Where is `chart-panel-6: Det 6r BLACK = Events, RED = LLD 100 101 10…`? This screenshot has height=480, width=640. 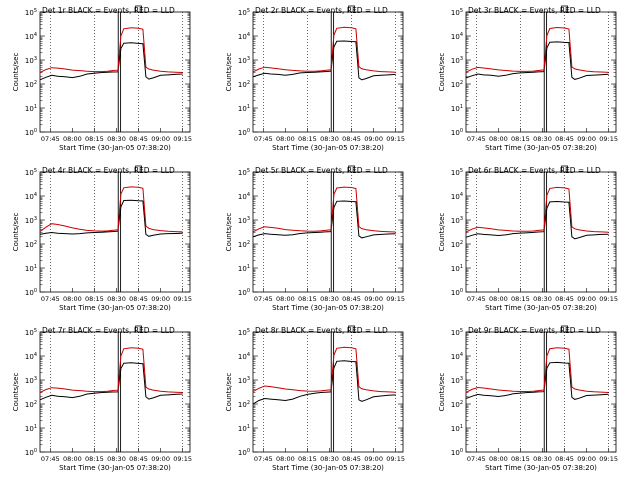 chart-panel-6: Det 6r BLACK = Events, RED = LLD 100 101 10… is located at coordinates (528, 238).